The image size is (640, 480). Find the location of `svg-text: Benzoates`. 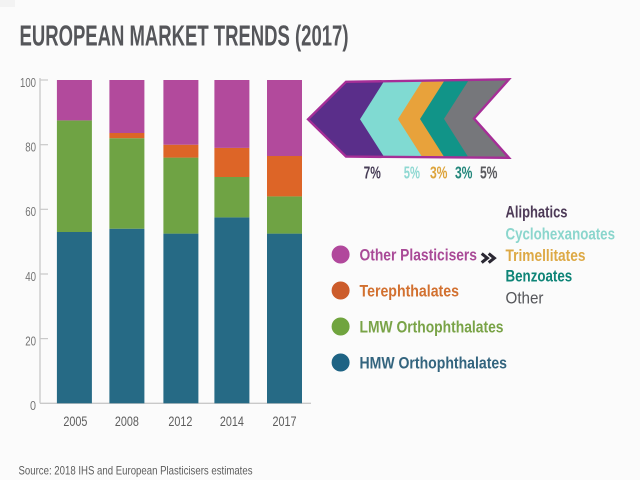

svg-text: Benzoates is located at coordinates (539, 277).